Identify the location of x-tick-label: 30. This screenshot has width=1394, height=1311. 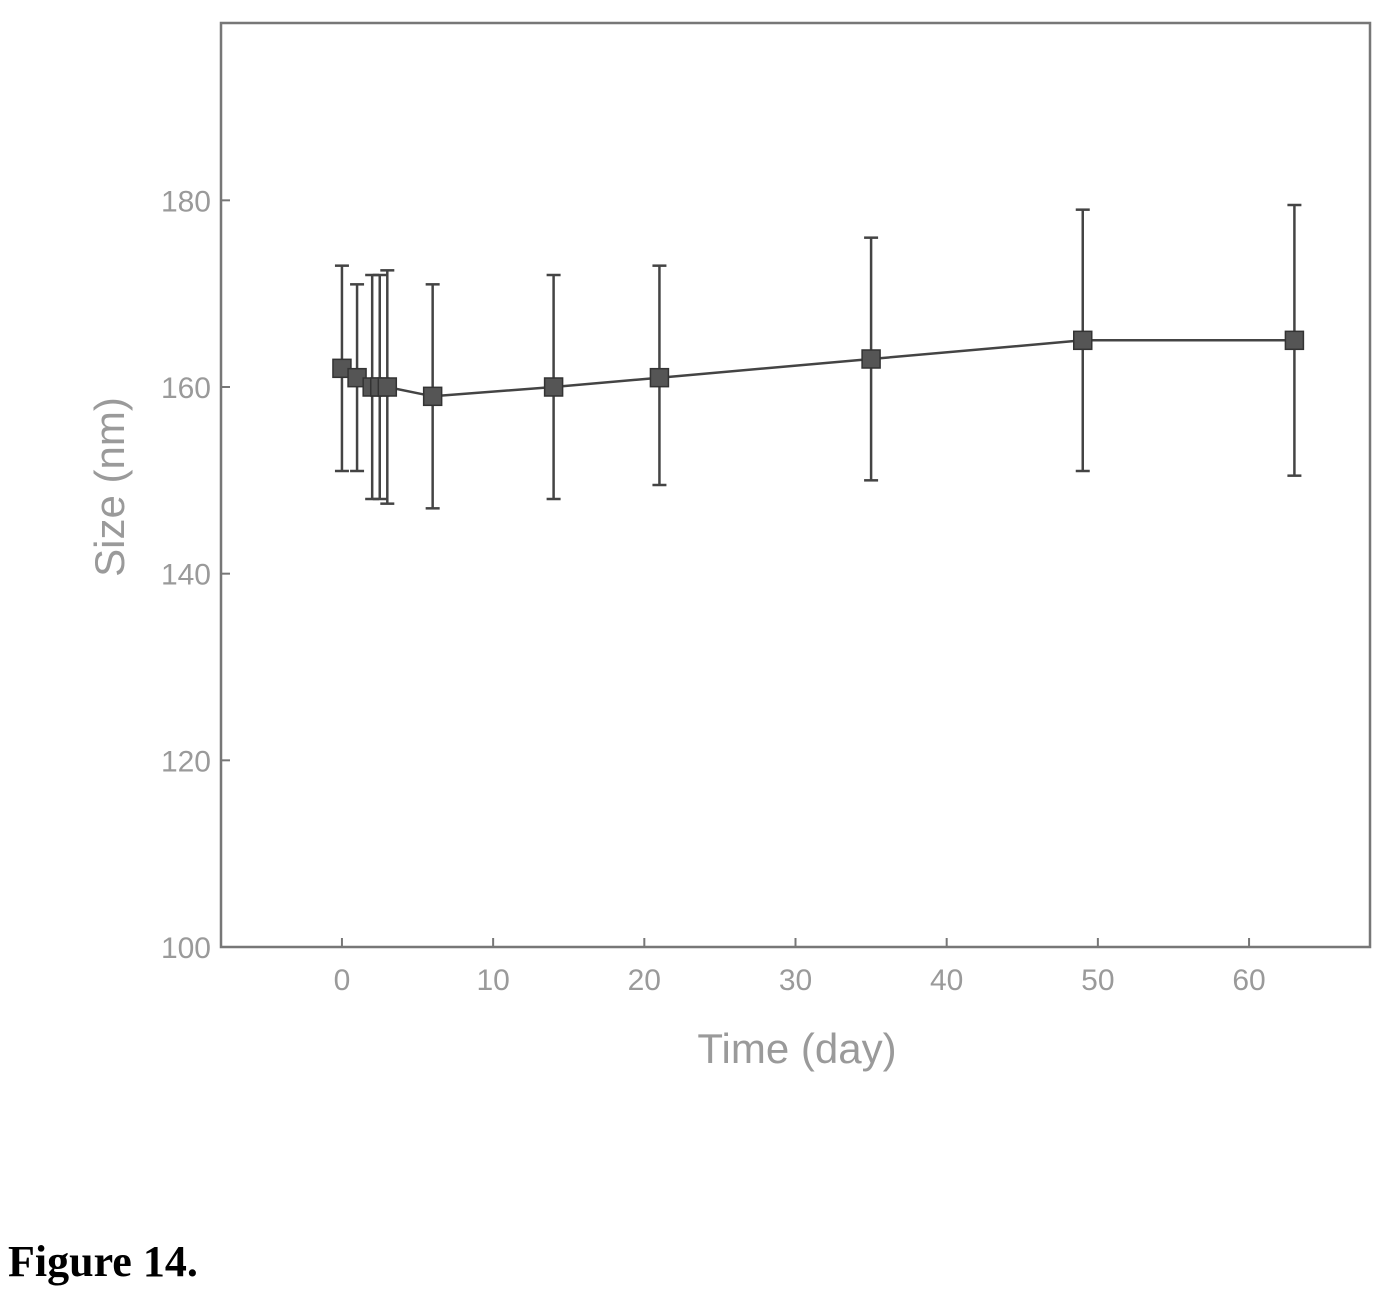
(795, 980).